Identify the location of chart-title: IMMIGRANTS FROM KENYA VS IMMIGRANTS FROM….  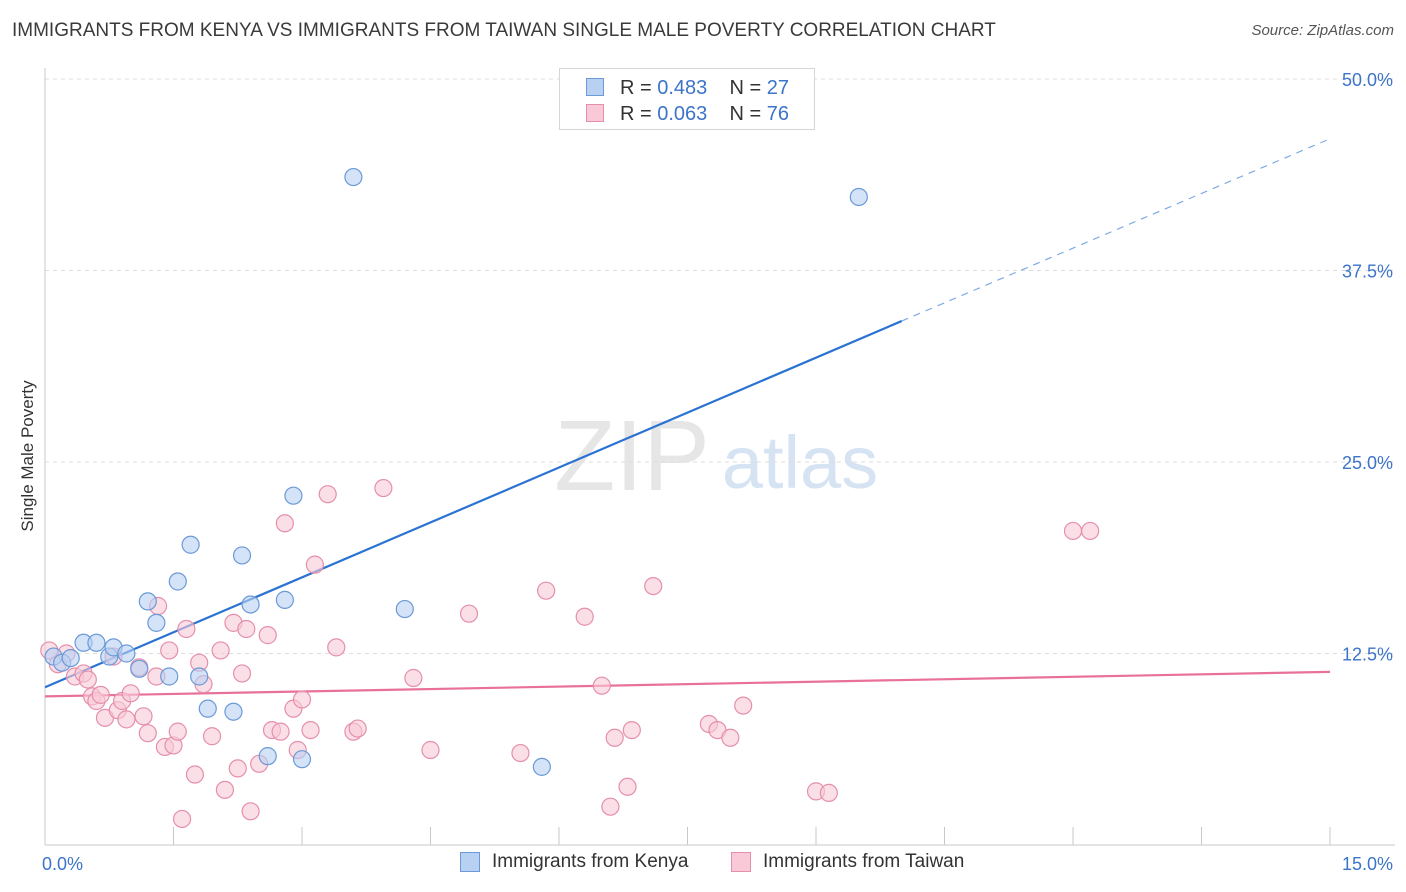
(504, 30).